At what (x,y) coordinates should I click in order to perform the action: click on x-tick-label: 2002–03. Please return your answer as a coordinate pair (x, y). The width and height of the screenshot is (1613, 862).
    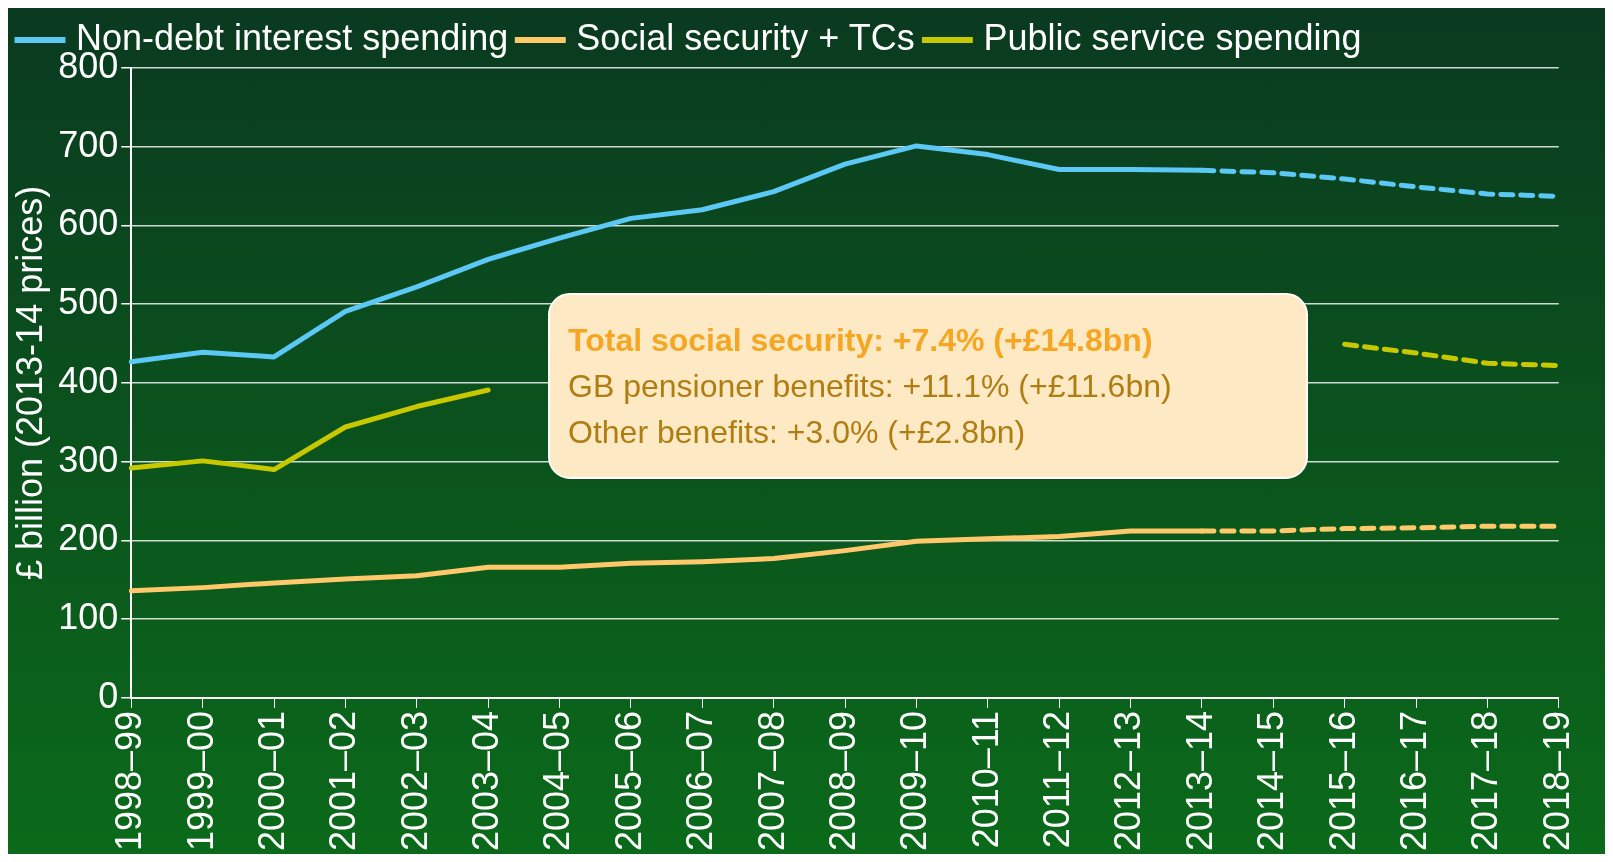
    Looking at the image, I should click on (414, 781).